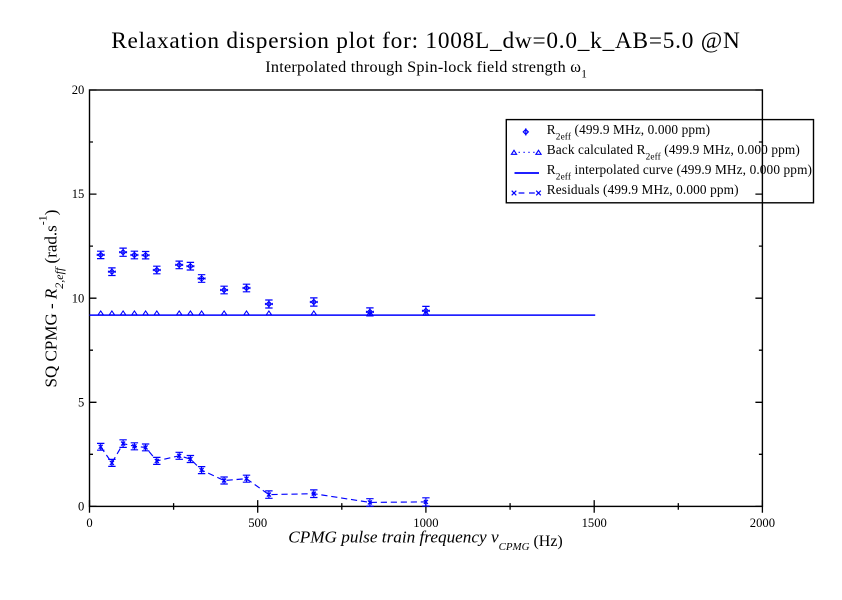 The height and width of the screenshot is (600, 842). I want to click on svg-text: 500, so click(257, 523).